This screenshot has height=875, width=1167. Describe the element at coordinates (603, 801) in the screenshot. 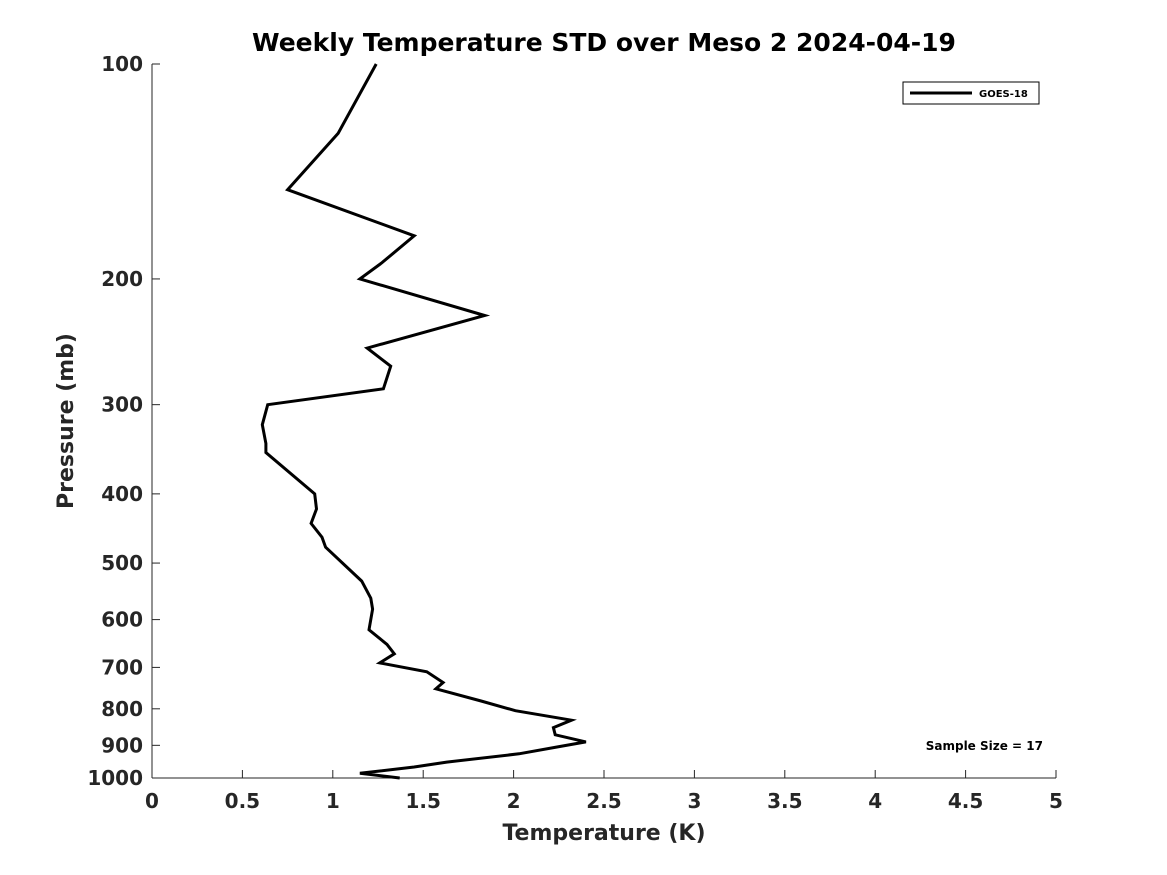

I see `x-tick-label: 2.5` at that location.